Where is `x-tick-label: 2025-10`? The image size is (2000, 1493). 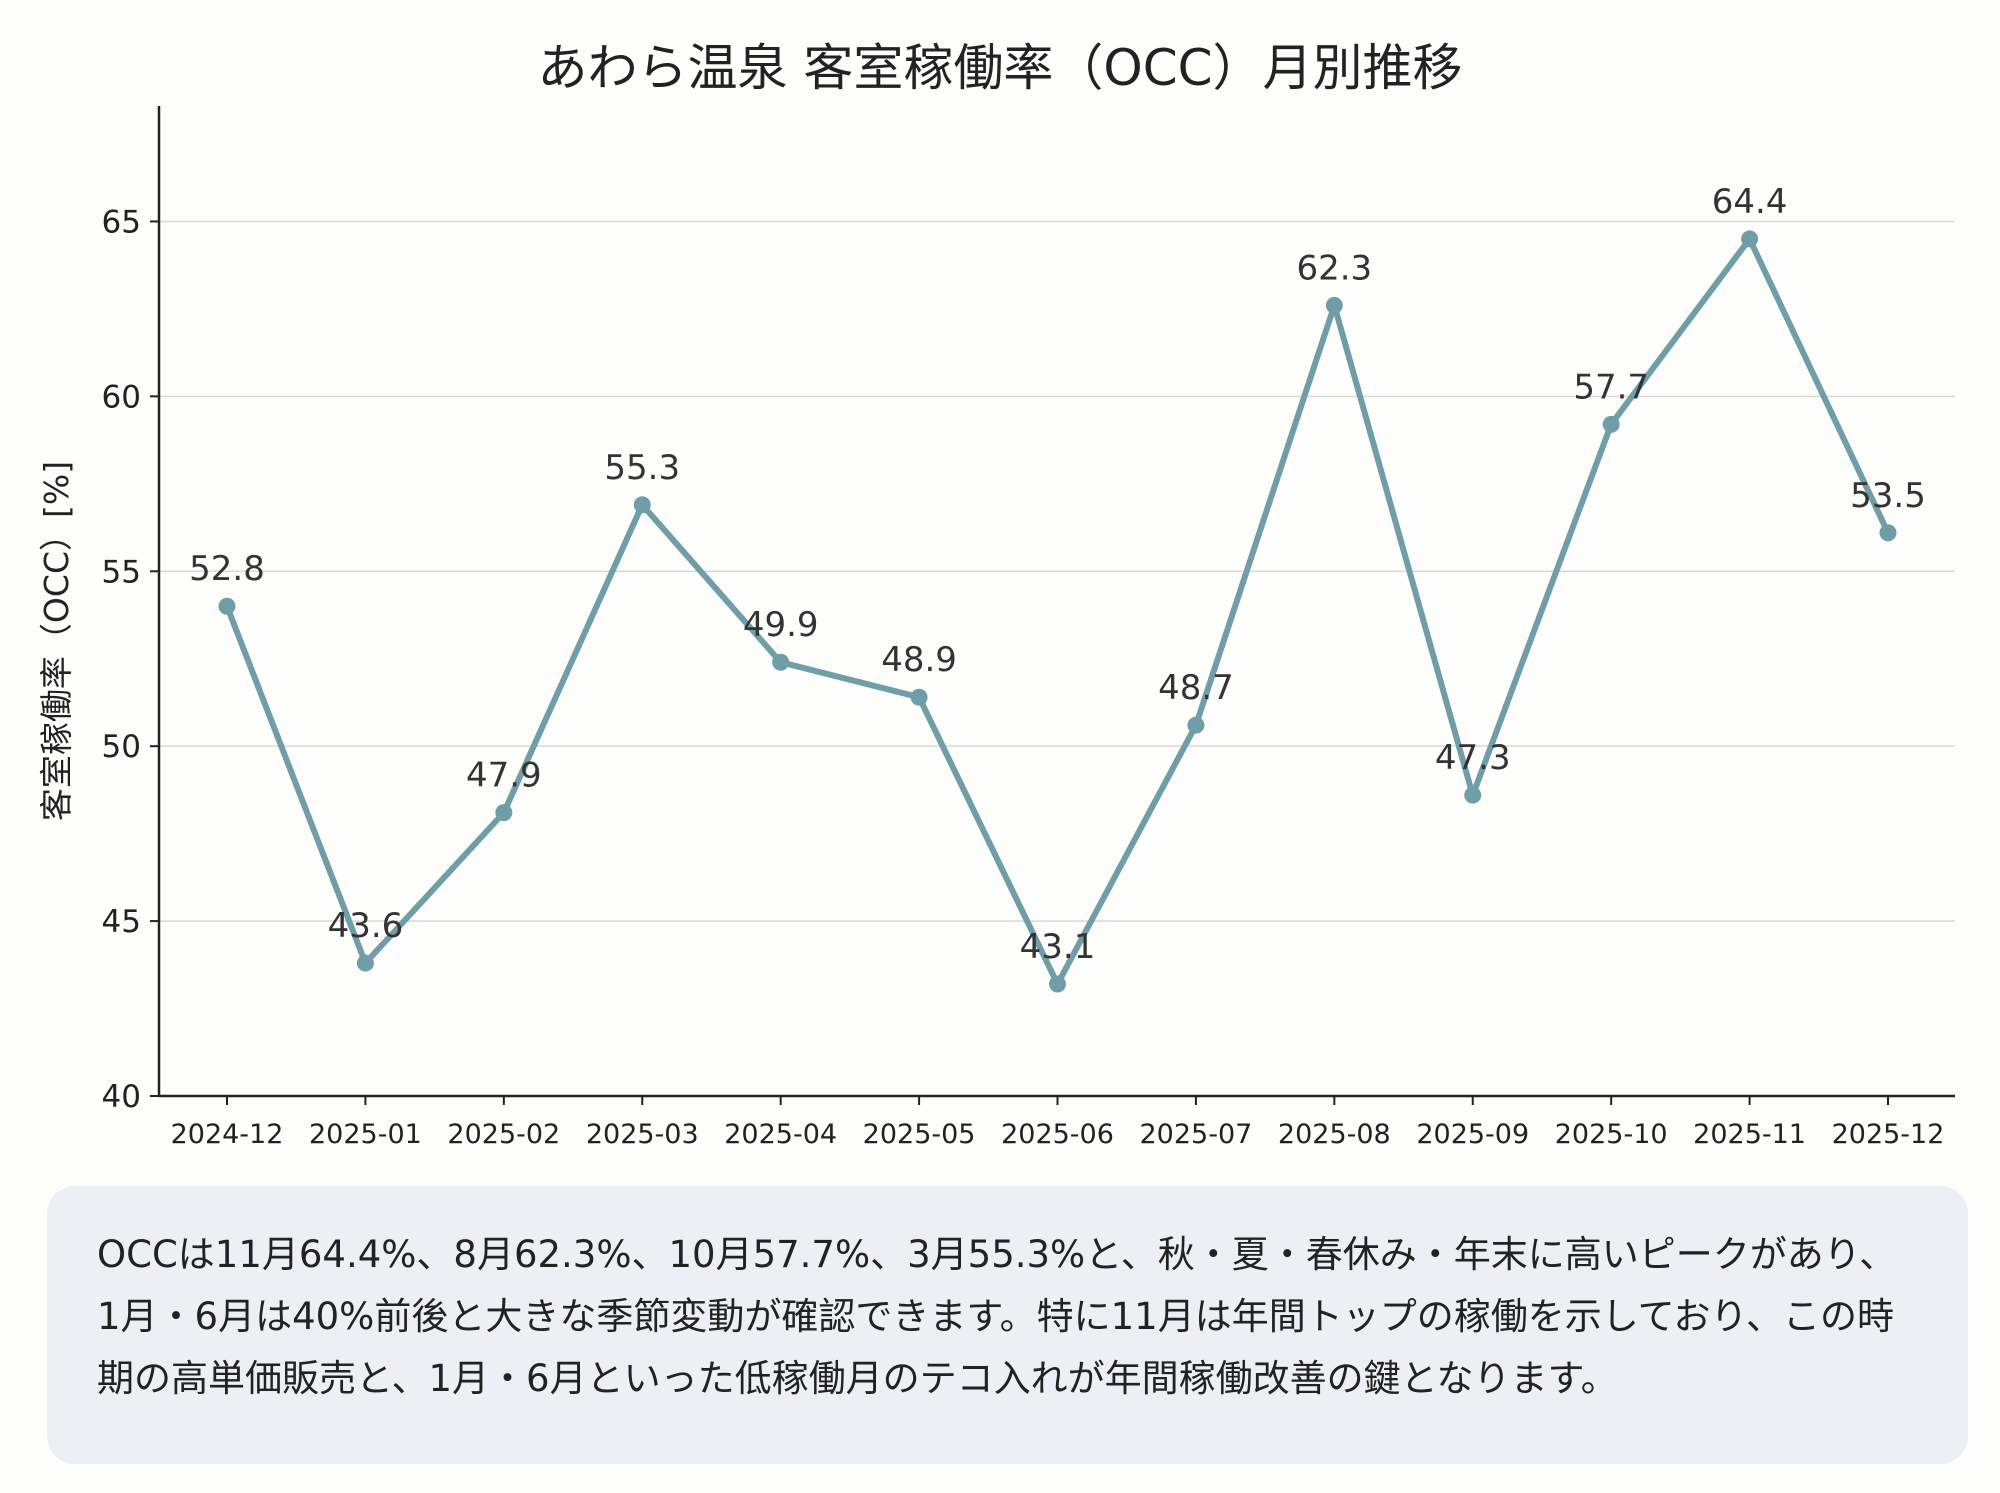 x-tick-label: 2025-10 is located at coordinates (1611, 1134).